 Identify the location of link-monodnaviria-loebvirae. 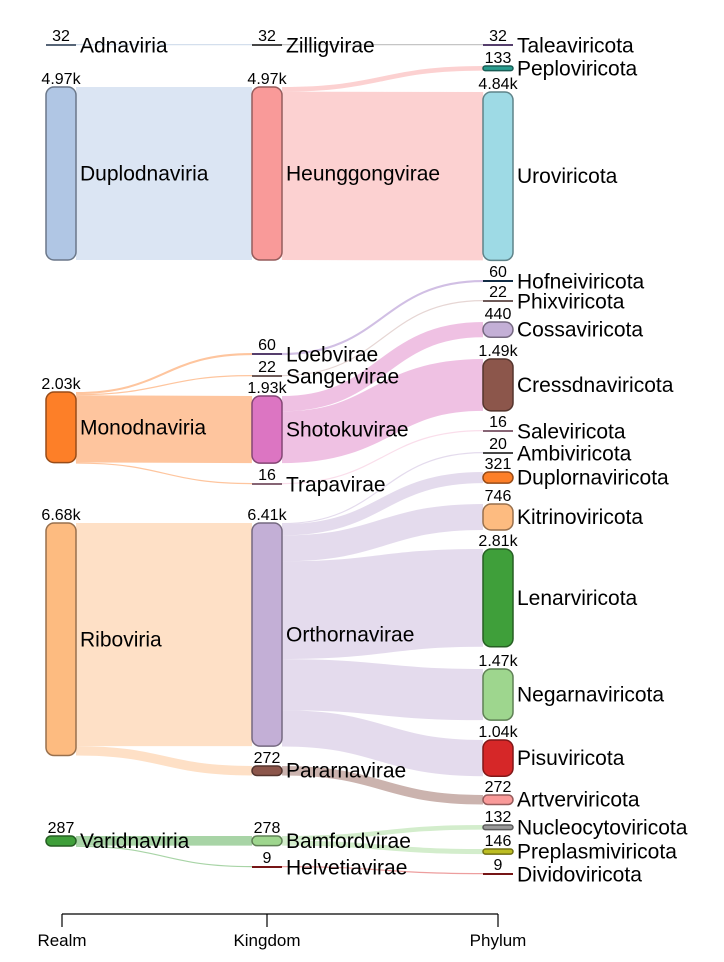
(164, 374).